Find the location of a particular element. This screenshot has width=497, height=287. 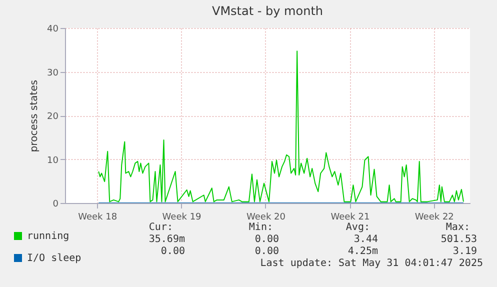

y-tick-label: 0 is located at coordinates (55, 205).